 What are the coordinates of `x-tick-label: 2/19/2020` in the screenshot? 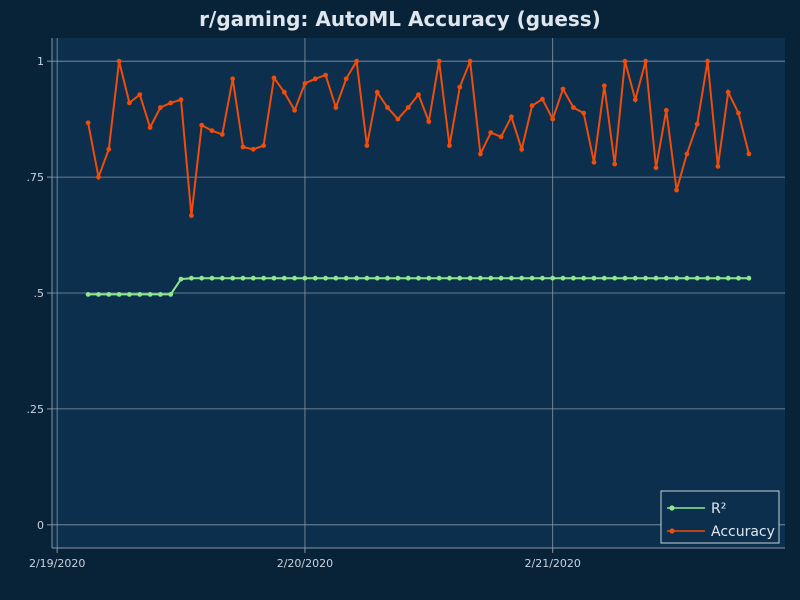 It's located at (57, 563).